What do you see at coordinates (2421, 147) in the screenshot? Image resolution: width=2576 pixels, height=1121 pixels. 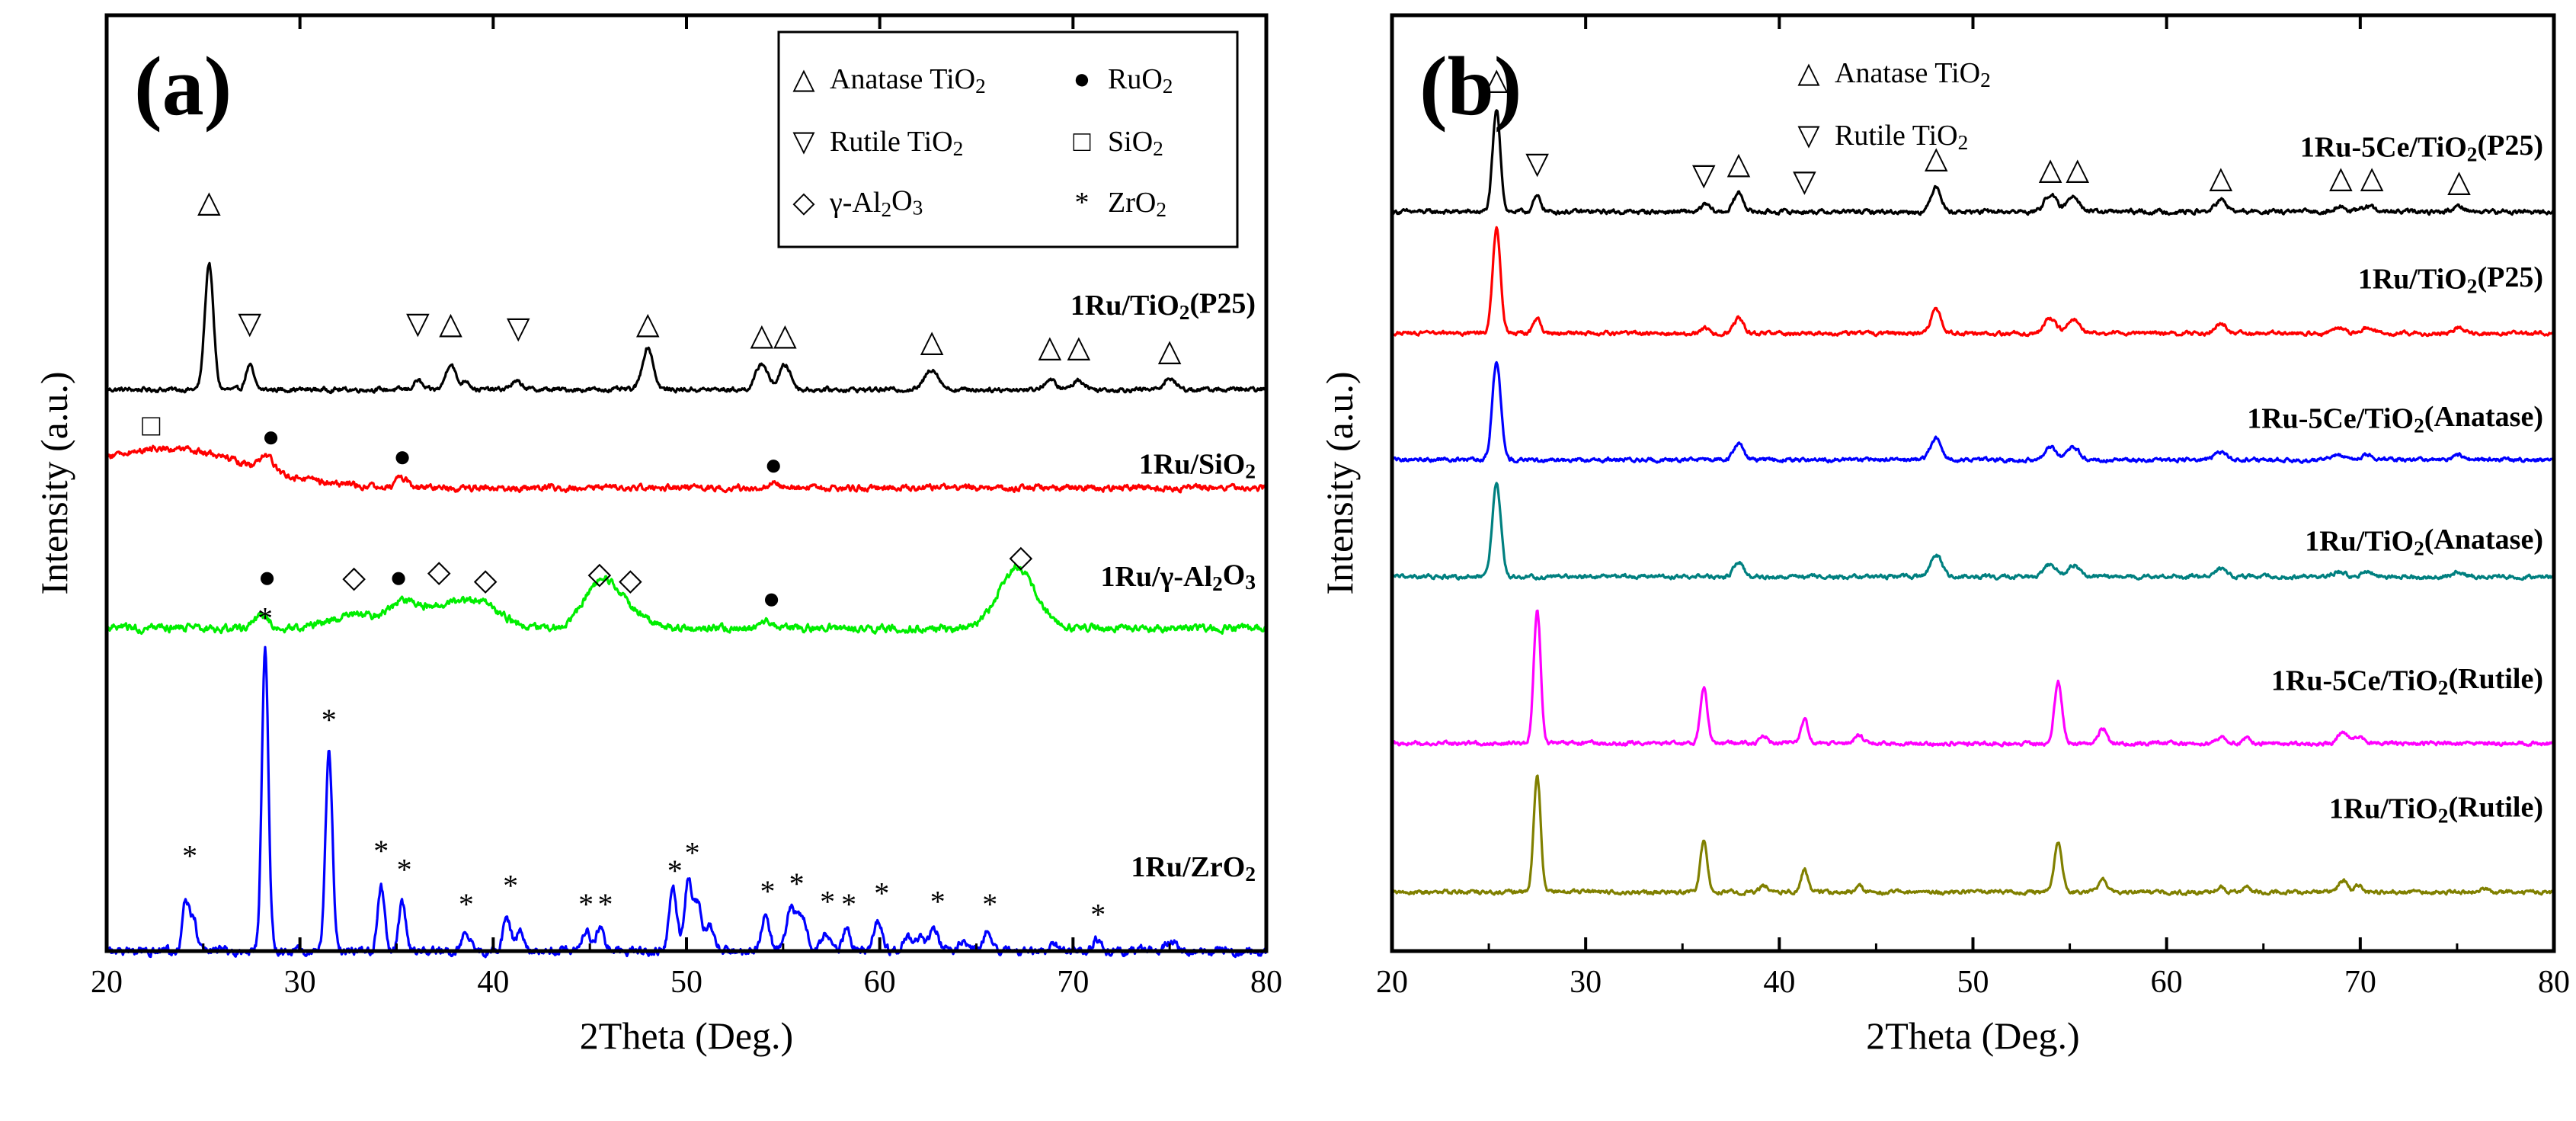 I see `curve-label: 1Ru-5Ce/TiO2​(P25)` at bounding box center [2421, 147].